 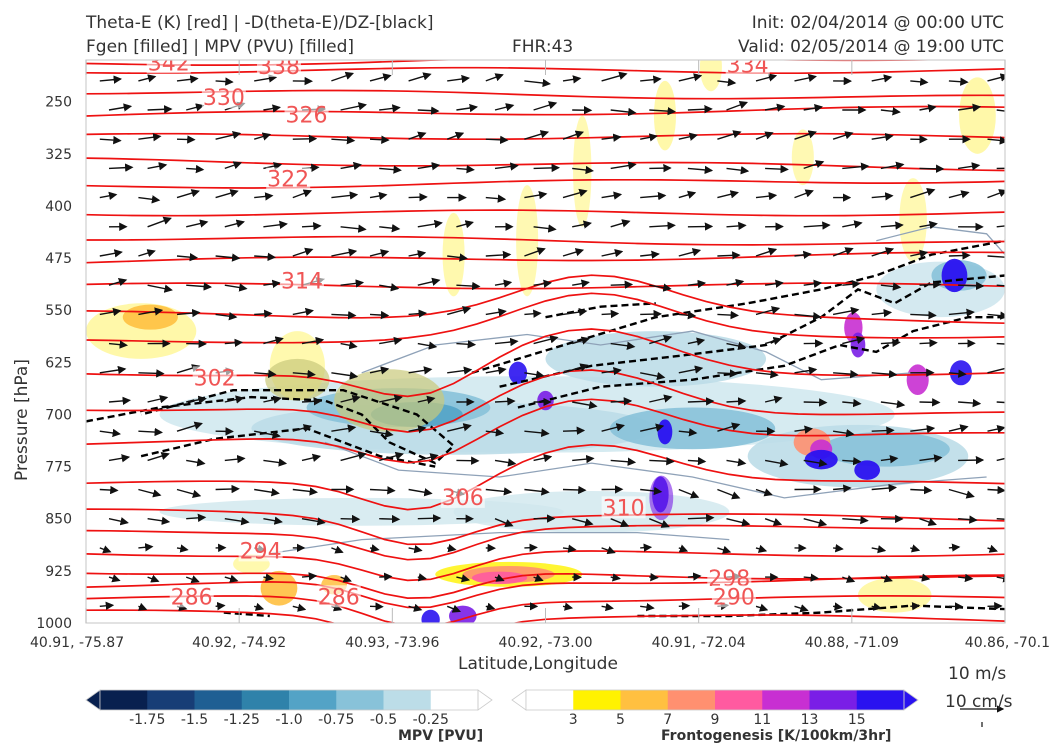 What do you see at coordinates (58, 207) in the screenshot?
I see `y-tick-label: 400` at bounding box center [58, 207].